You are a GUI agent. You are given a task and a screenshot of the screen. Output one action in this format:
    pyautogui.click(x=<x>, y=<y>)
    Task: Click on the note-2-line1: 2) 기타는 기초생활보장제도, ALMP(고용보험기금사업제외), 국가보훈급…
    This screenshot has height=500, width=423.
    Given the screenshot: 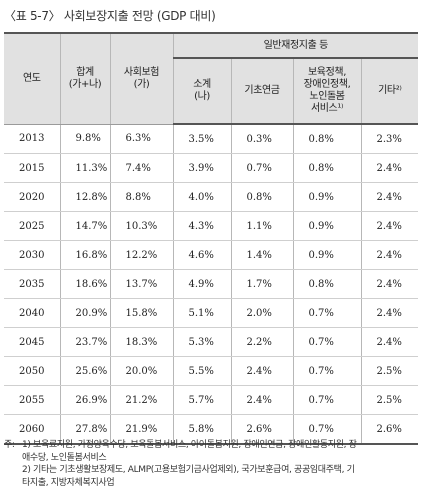 What is the action you would take?
    pyautogui.click(x=188, y=470)
    